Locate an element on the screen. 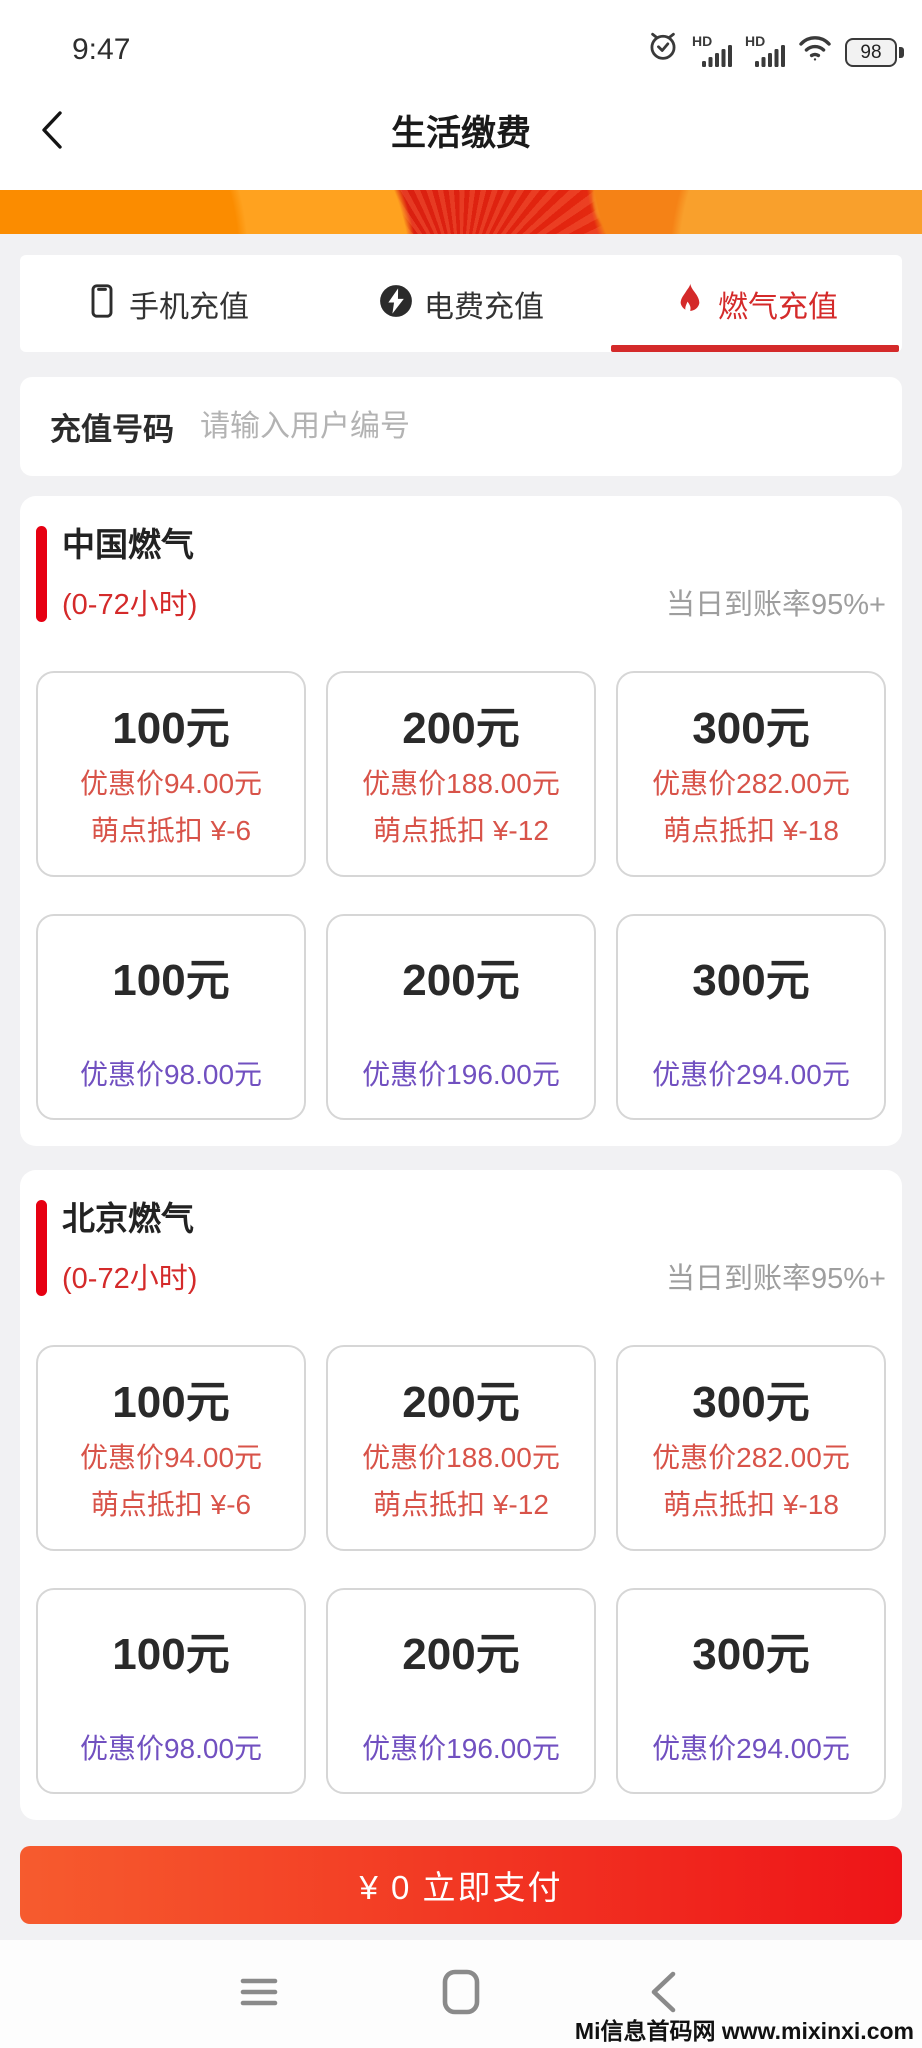  pay-now-button: ¥ 0 立即支付 is located at coordinates (461, 1885).